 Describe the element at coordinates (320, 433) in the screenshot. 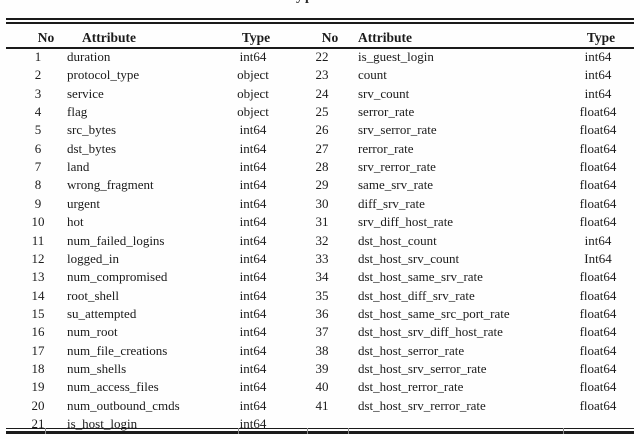

I see `table-bottom-rule-outer` at that location.